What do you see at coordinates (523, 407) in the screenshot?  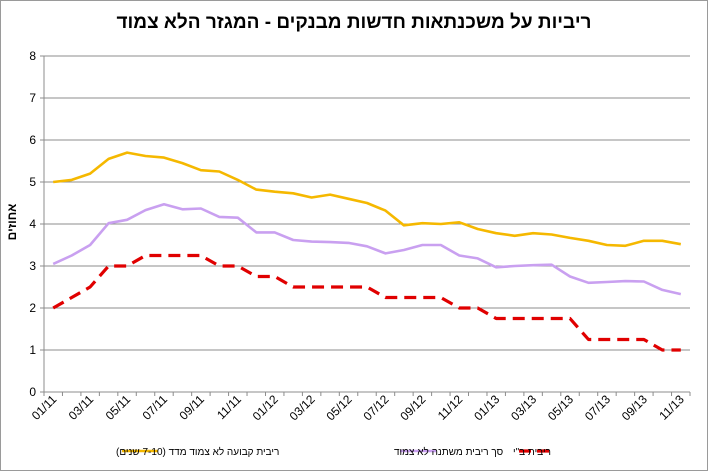 I see `x-tick-label-03-13: 03/13` at bounding box center [523, 407].